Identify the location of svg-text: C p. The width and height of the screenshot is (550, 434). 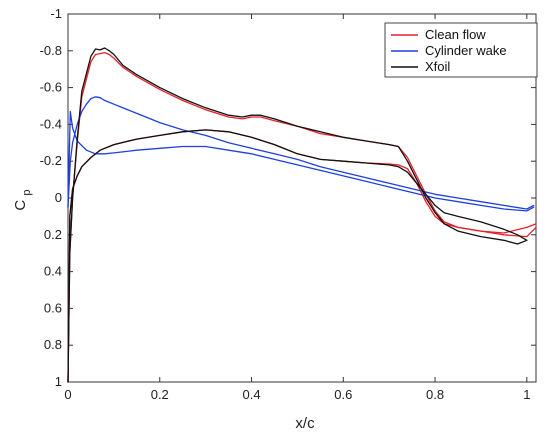
(22, 199).